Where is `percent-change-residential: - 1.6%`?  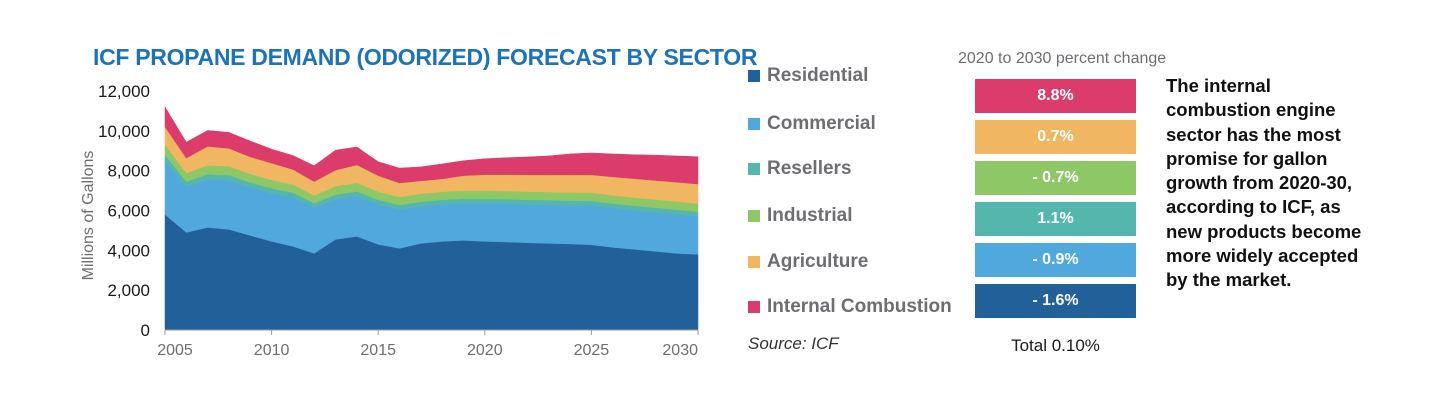 percent-change-residential: - 1.6% is located at coordinates (1055, 301).